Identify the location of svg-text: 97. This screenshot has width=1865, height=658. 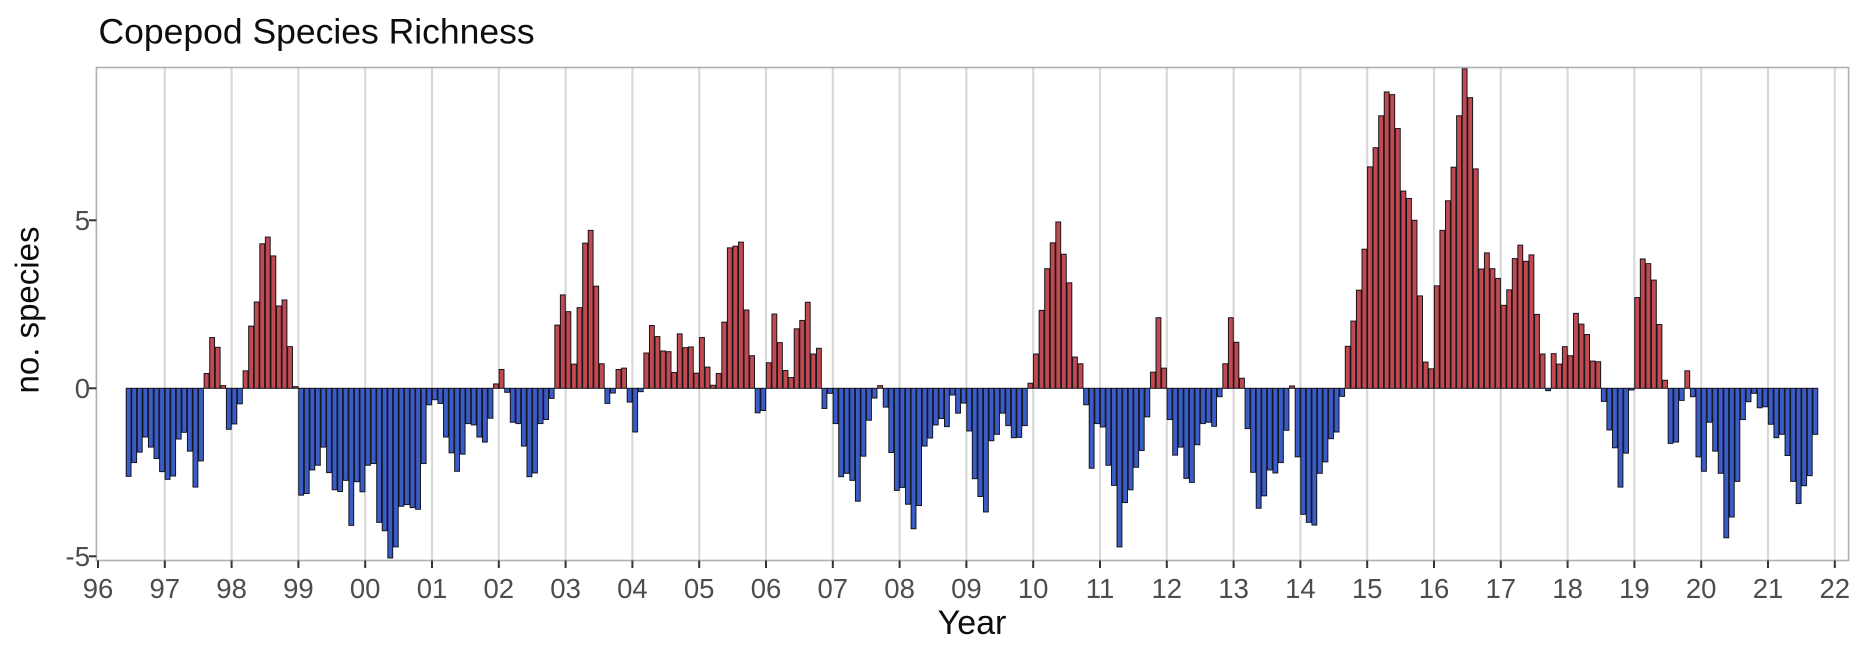
(165, 588).